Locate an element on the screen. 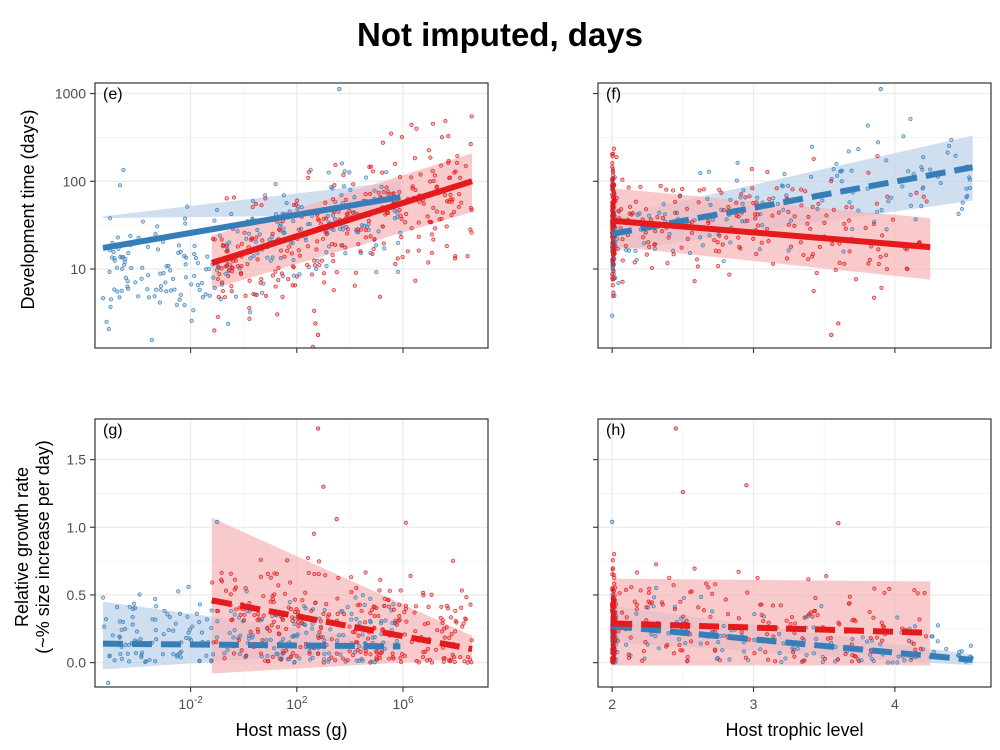  red-confidence-band is located at coordinates (771, 622).